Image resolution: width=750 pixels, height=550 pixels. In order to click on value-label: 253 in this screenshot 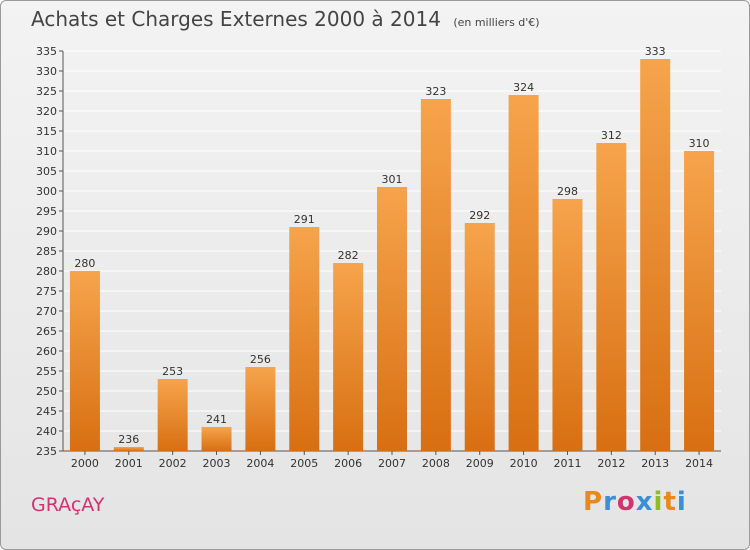, I will do `click(172, 371)`.